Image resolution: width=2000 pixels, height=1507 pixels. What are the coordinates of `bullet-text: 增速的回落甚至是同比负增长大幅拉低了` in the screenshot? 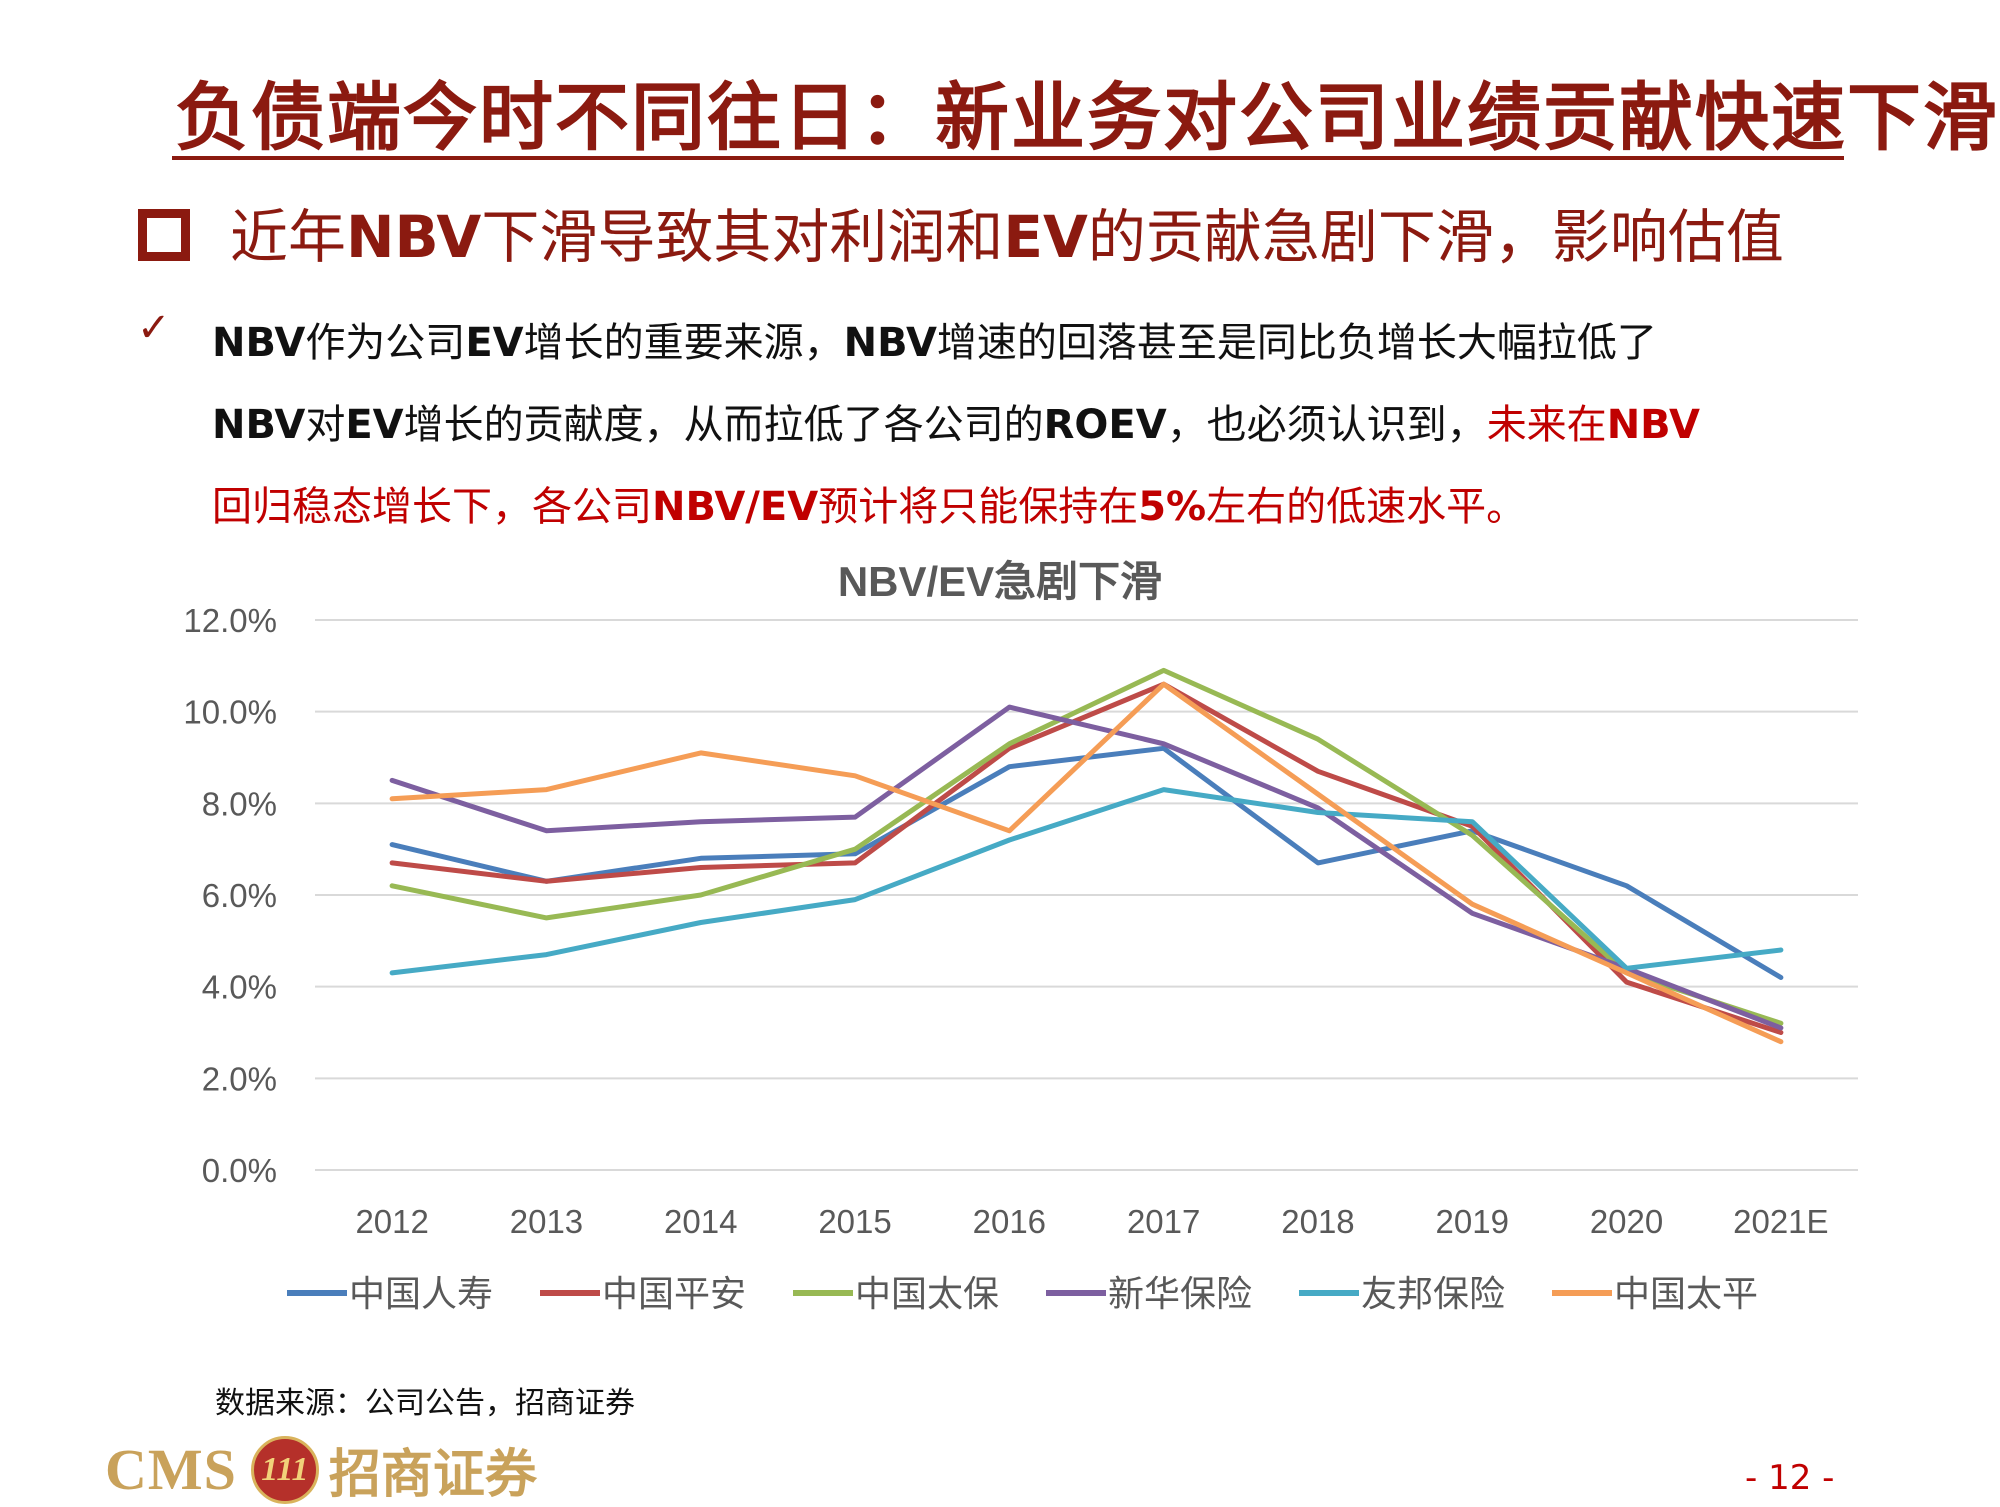 It's located at (1296, 343).